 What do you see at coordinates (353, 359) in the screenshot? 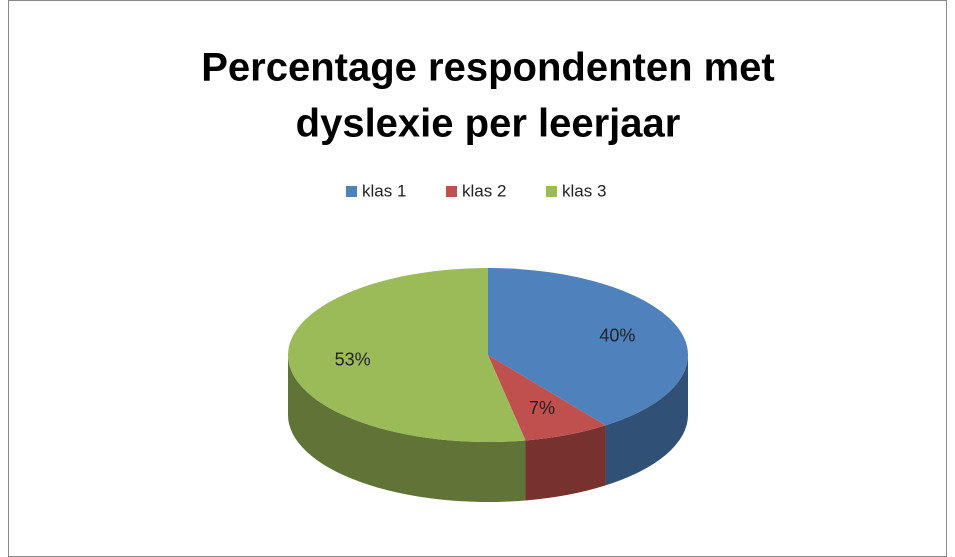
I see `data-label: 53%` at bounding box center [353, 359].